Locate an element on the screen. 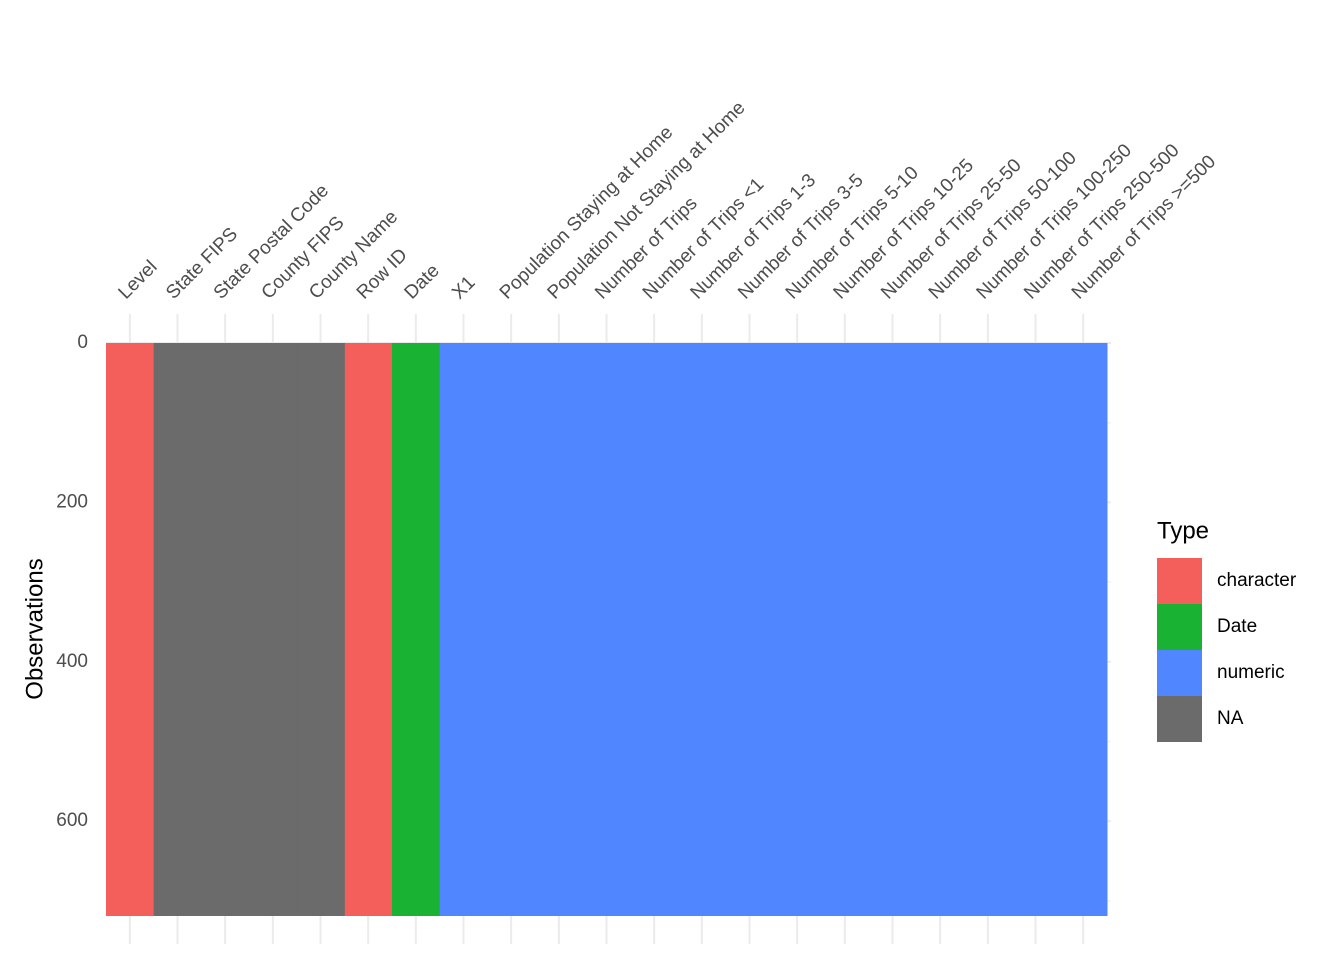 This screenshot has height=960, width=1344. legend-title: Type is located at coordinates (1183, 530).